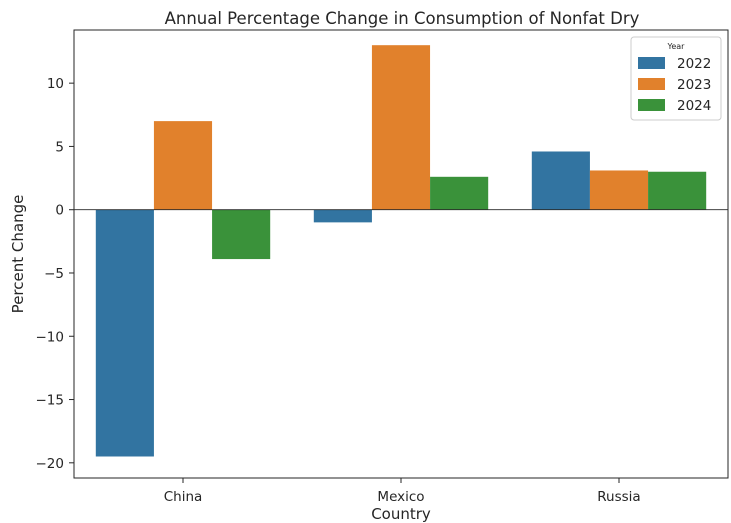 The height and width of the screenshot is (523, 731). I want to click on bar-mexico-2024, so click(459, 193).